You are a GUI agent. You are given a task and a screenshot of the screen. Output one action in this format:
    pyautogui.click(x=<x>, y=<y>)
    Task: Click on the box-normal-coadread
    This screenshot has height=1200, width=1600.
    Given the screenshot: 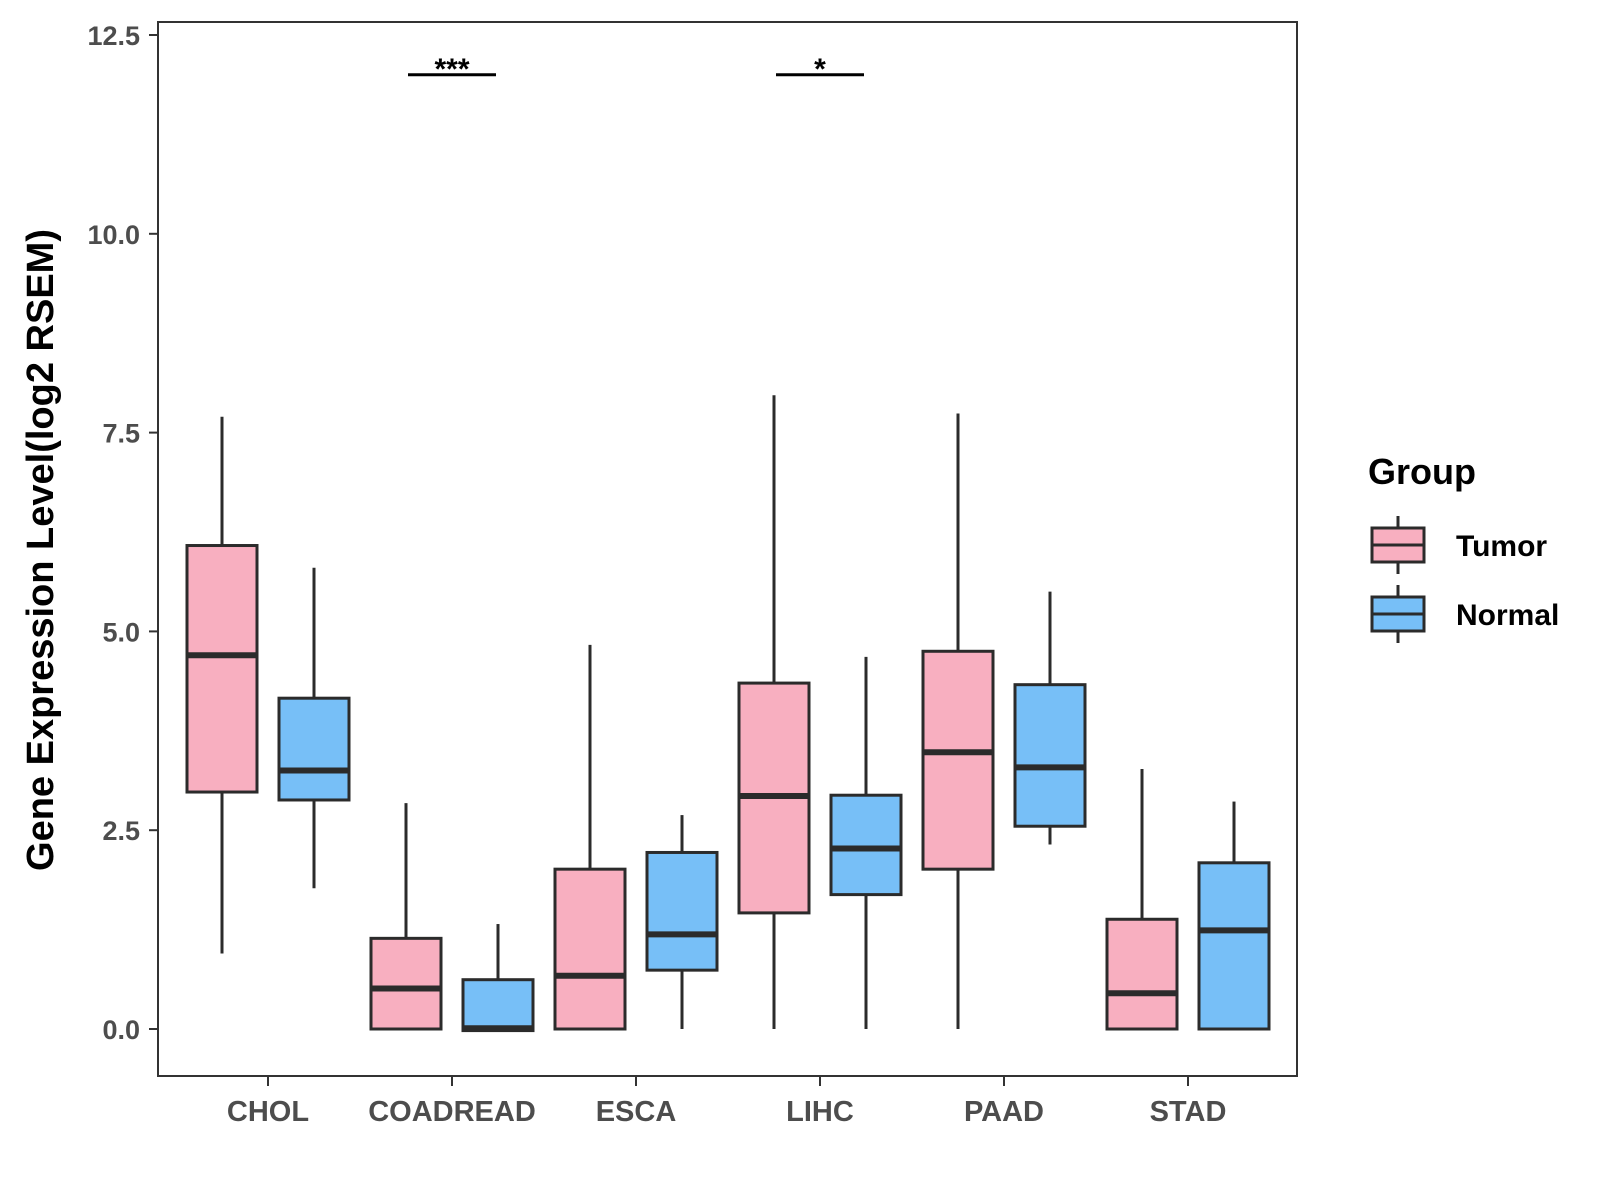 What is the action you would take?
    pyautogui.click(x=498, y=978)
    